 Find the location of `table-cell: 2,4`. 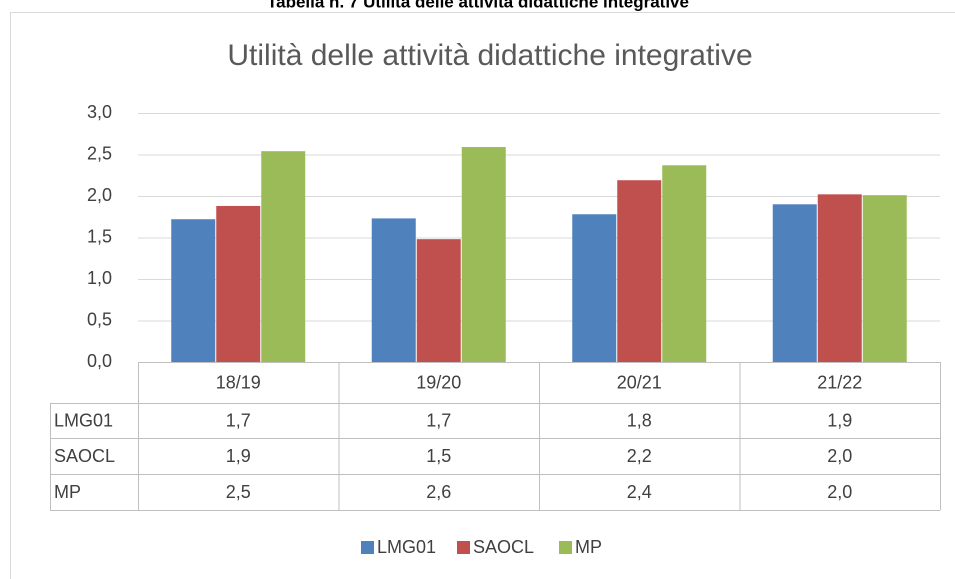

table-cell: 2,4 is located at coordinates (639, 492).